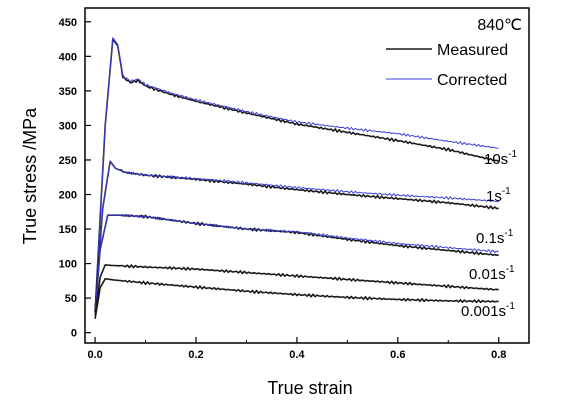 The height and width of the screenshot is (405, 567). What do you see at coordinates (68, 161) in the screenshot?
I see `y-tick-label: 250` at bounding box center [68, 161].